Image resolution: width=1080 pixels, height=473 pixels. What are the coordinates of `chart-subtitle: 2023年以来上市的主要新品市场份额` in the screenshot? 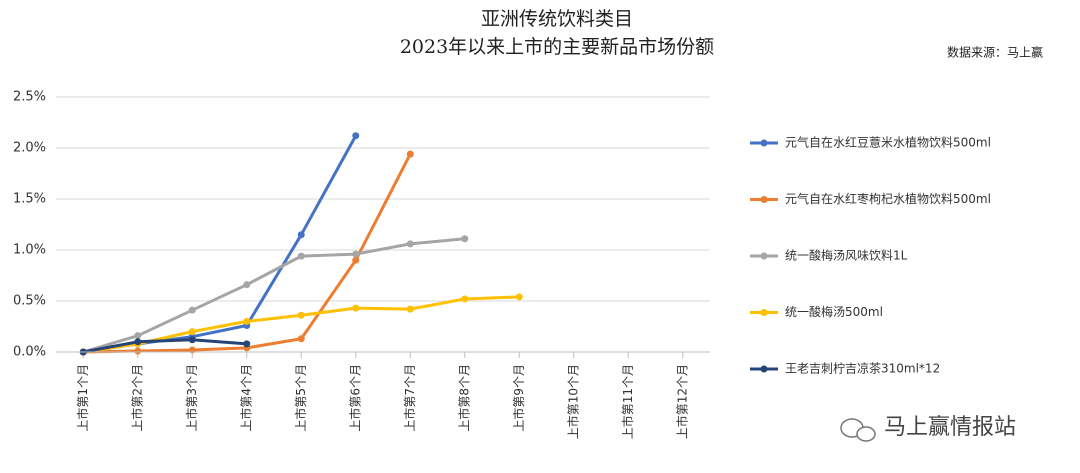 It's located at (557, 47).